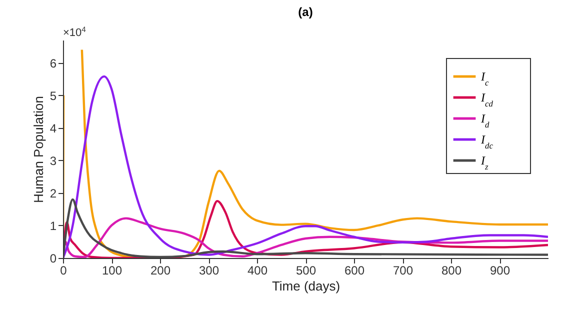 The height and width of the screenshot is (309, 572). Describe the element at coordinates (487, 99) in the screenshot. I see `legend-label: I$_{cd}$` at that location.